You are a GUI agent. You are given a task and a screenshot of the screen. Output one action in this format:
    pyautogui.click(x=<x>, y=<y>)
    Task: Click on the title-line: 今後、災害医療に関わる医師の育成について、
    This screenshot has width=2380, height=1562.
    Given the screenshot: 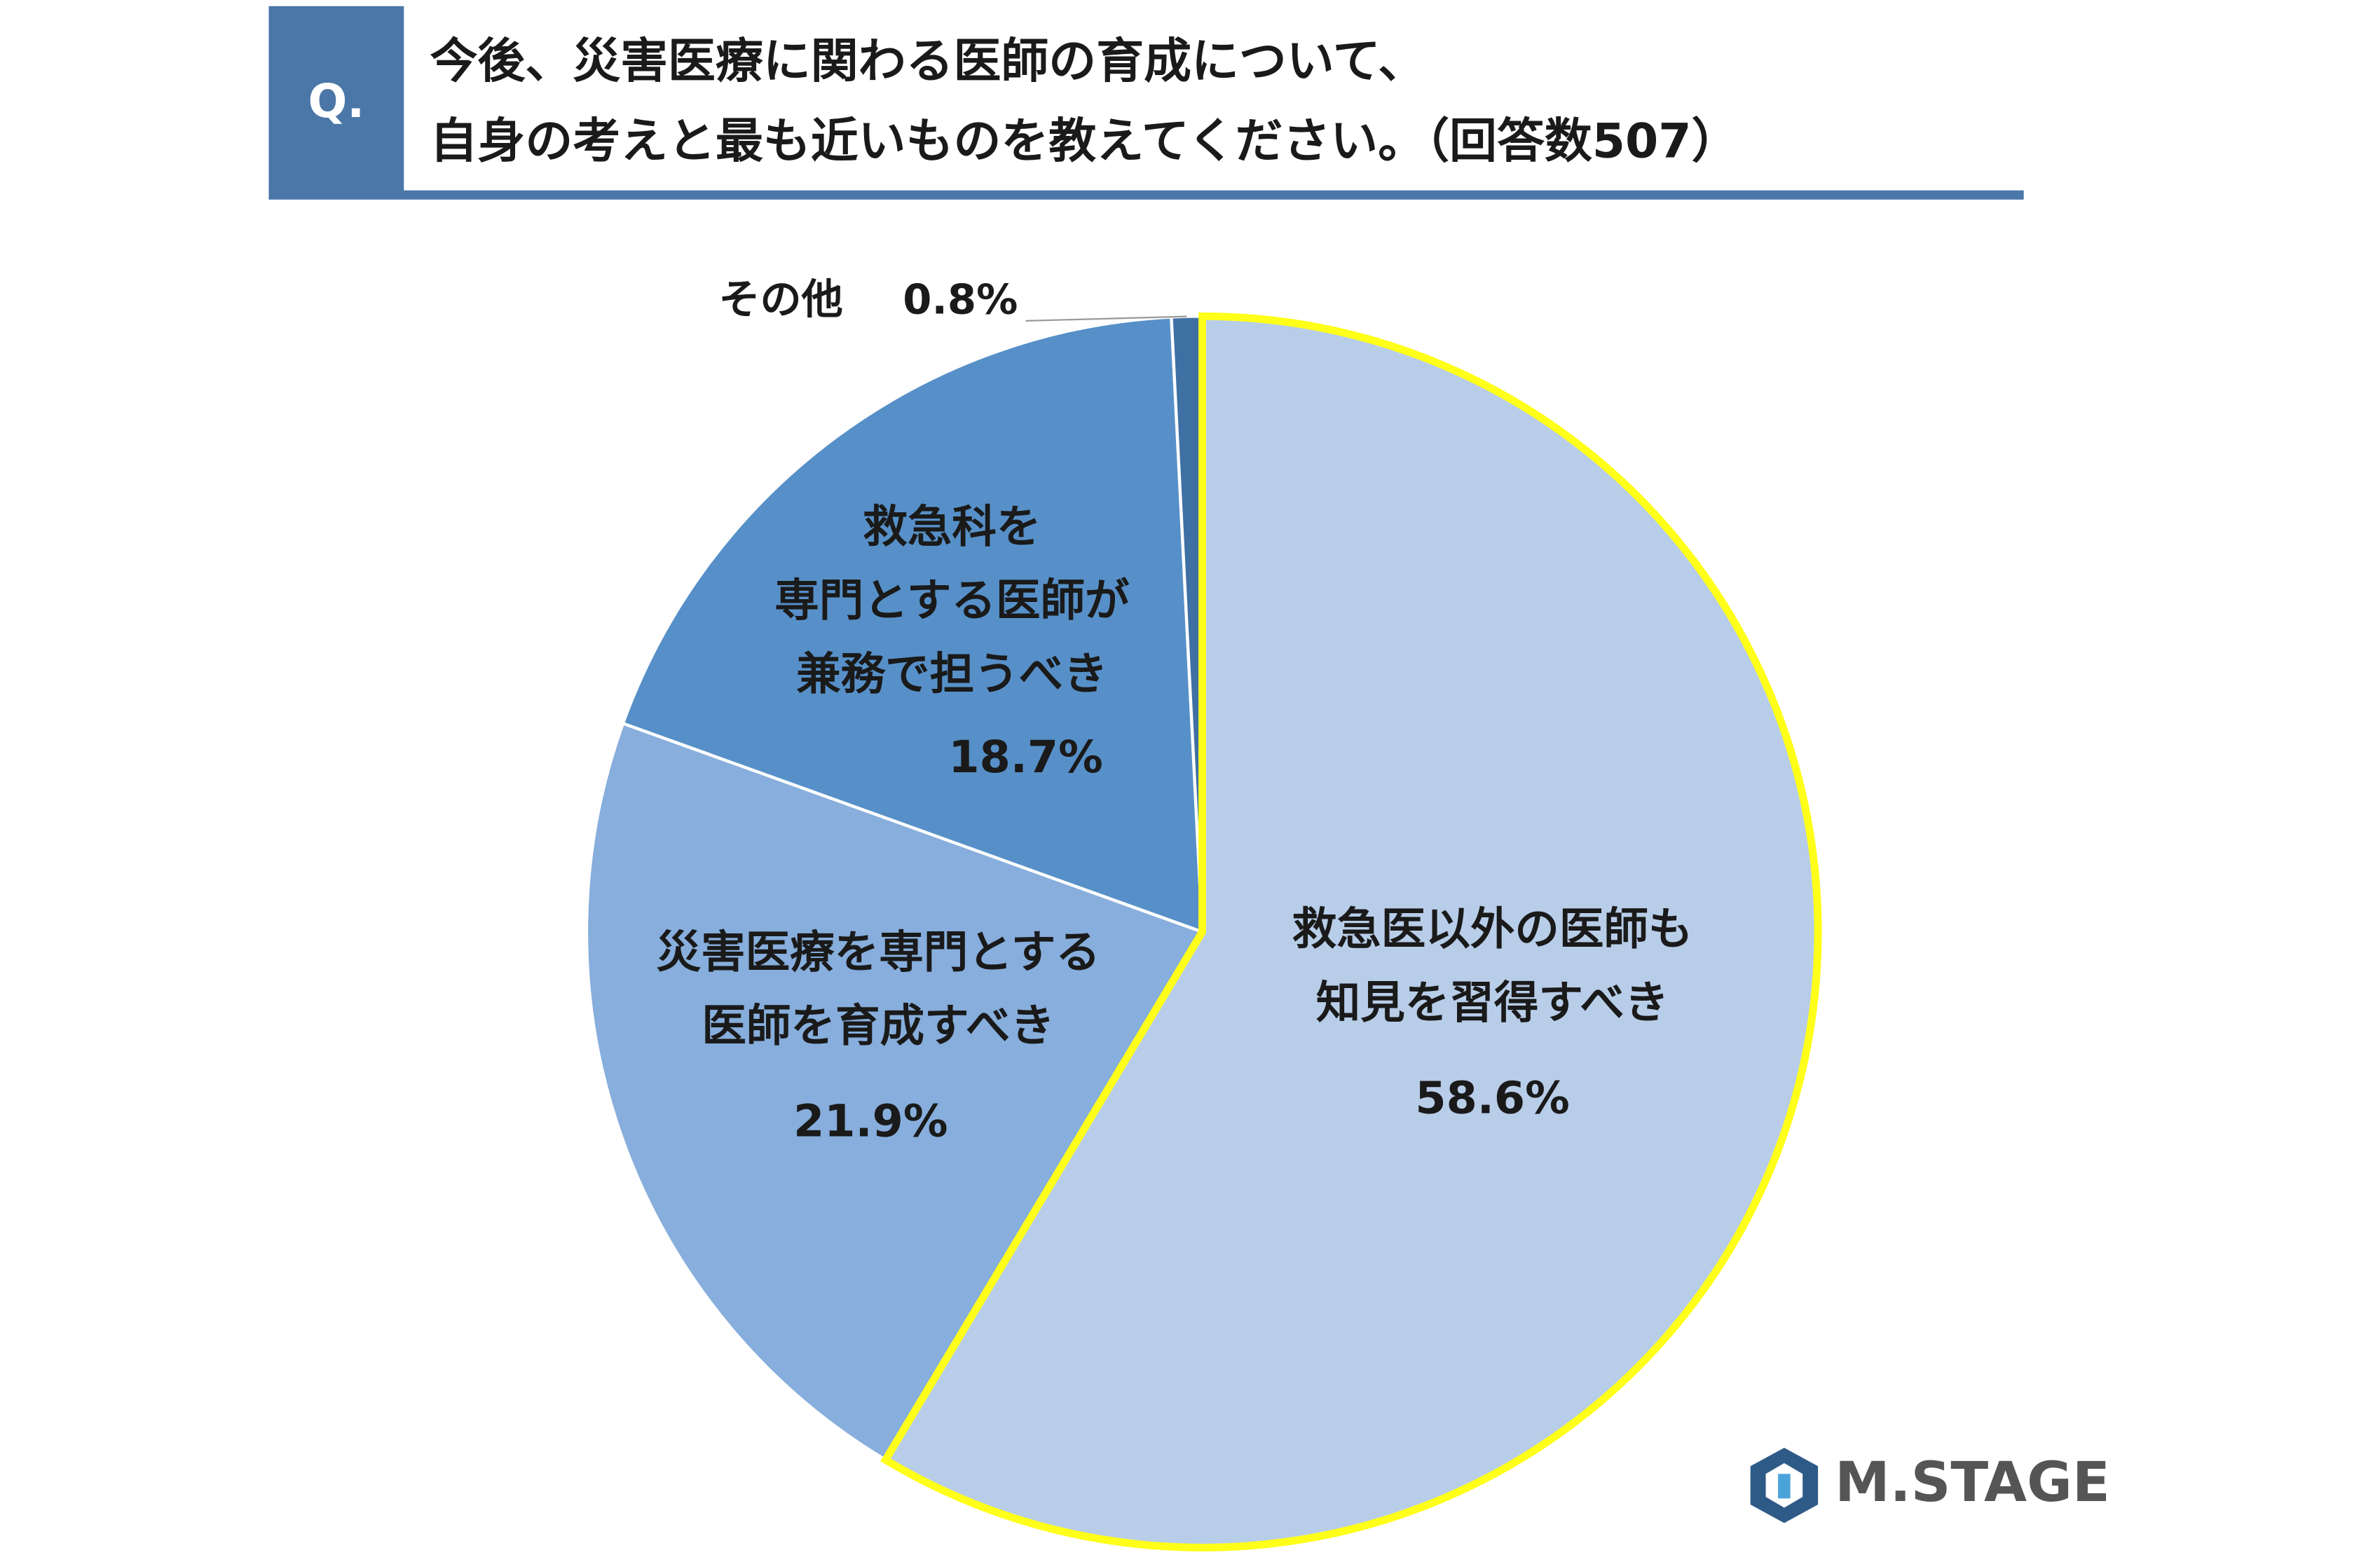 What is the action you would take?
    pyautogui.click(x=928, y=62)
    